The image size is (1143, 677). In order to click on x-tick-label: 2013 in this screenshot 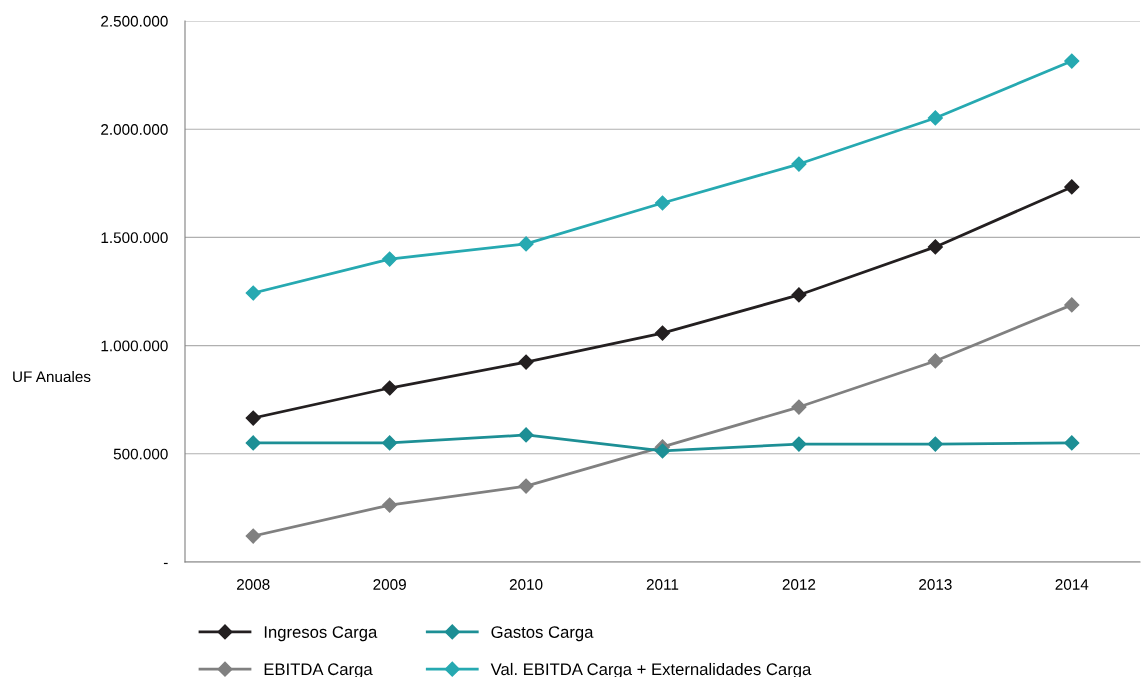, I will do `click(935, 584)`.